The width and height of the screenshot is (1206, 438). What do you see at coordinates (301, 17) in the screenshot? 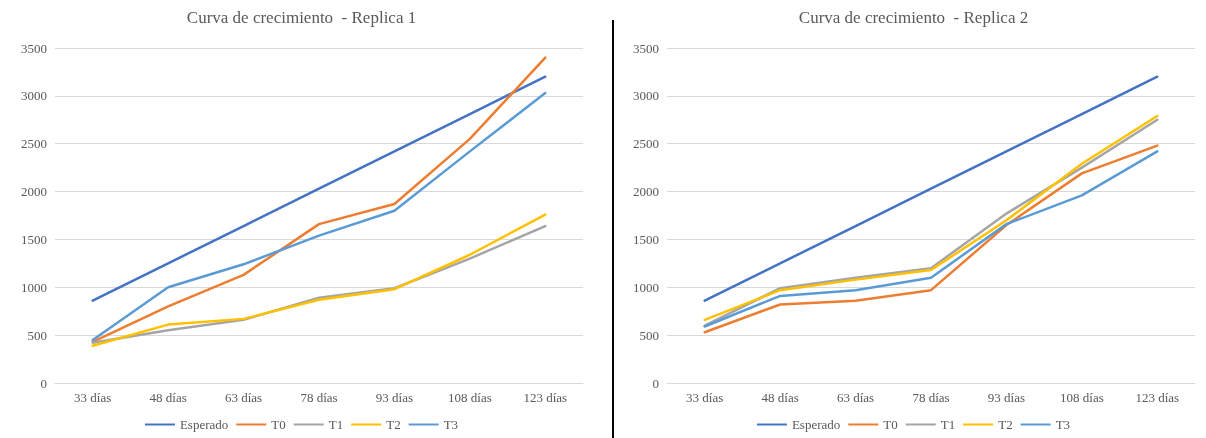
I see `chart-title: Curva de crecimiento - Replica 1` at bounding box center [301, 17].